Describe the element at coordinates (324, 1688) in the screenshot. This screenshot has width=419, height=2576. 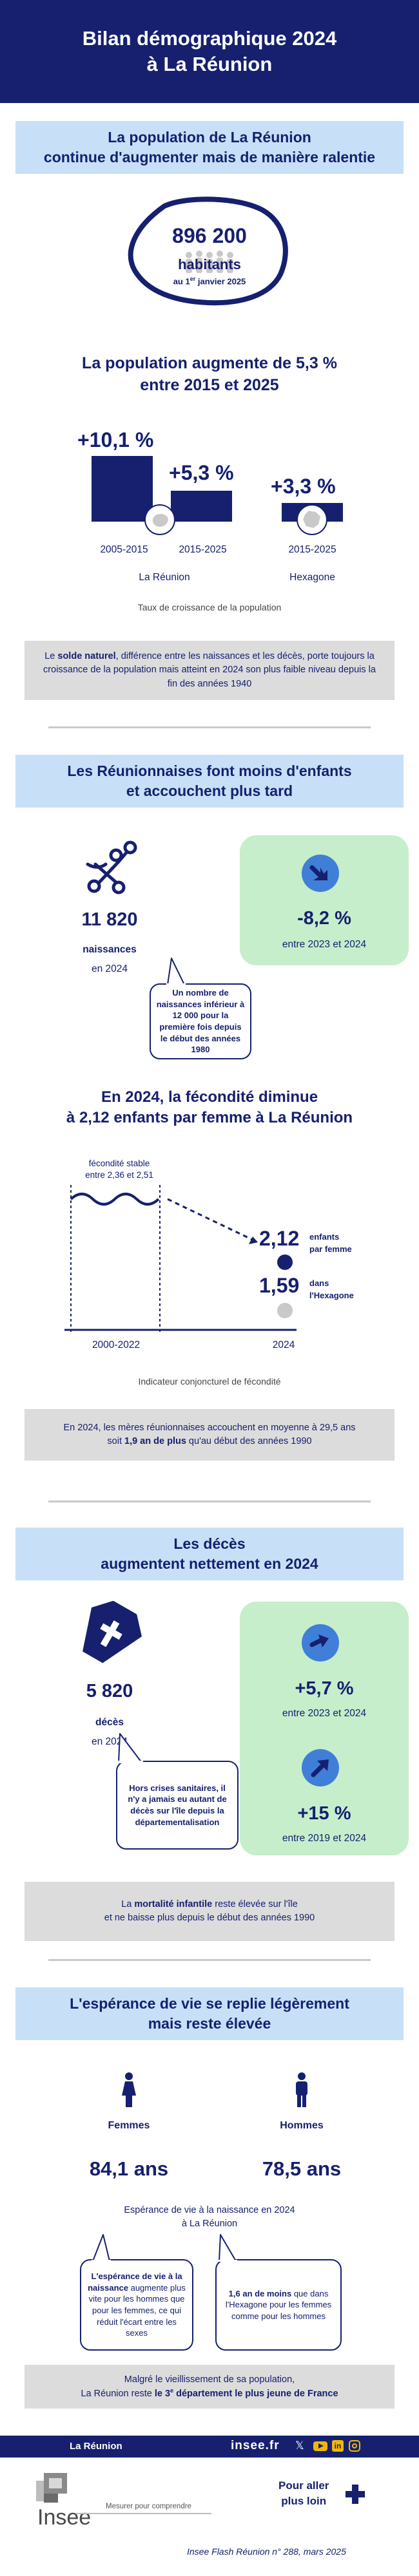
I see `deaths-change1-value: +5,7 %` at that location.